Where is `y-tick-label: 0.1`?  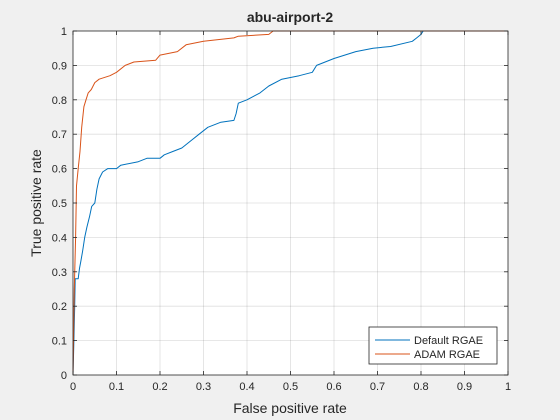 y-tick-label: 0.1 is located at coordinates (59, 342).